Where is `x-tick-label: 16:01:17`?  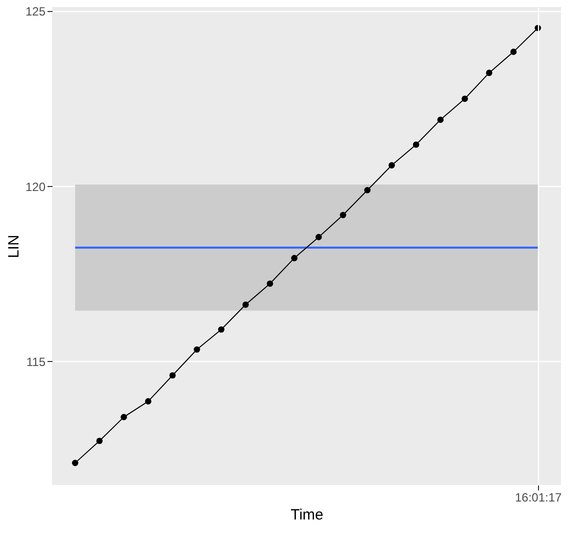 x-tick-label: 16:01:17 is located at coordinates (538, 497).